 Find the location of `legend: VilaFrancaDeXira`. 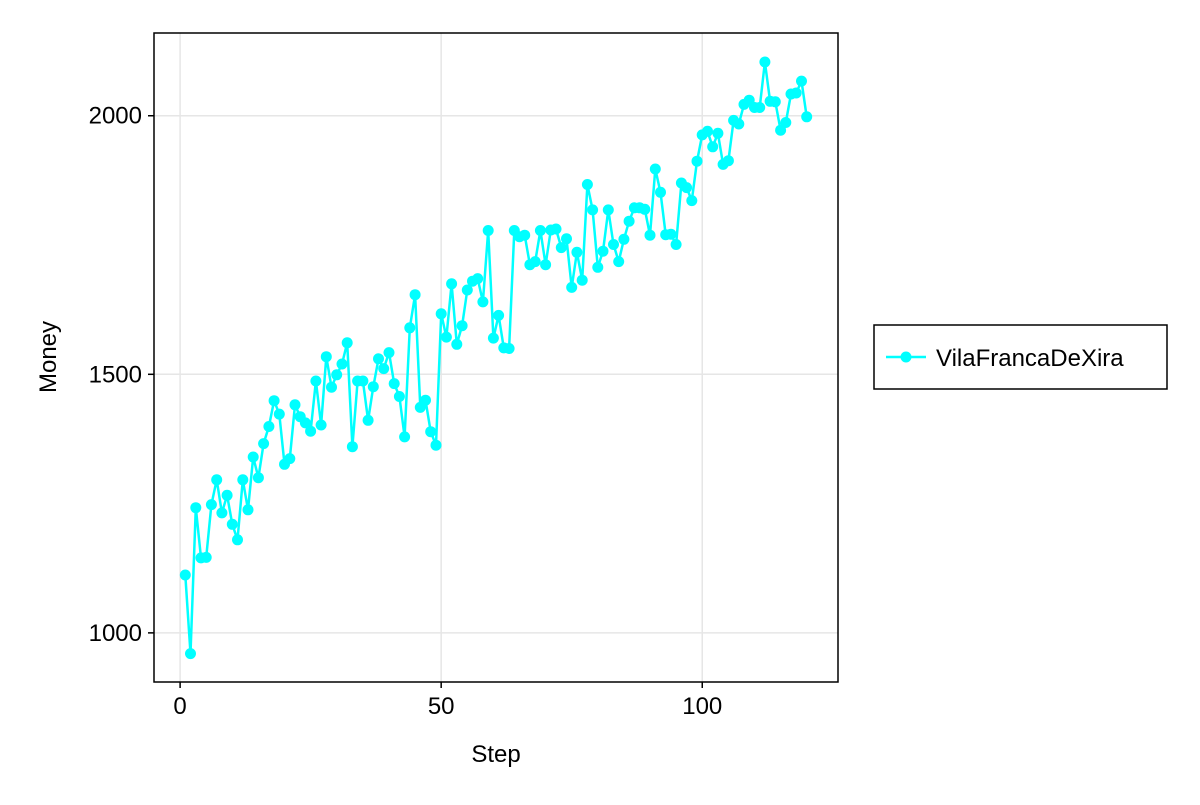

legend: VilaFrancaDeXira is located at coordinates (1020, 357).